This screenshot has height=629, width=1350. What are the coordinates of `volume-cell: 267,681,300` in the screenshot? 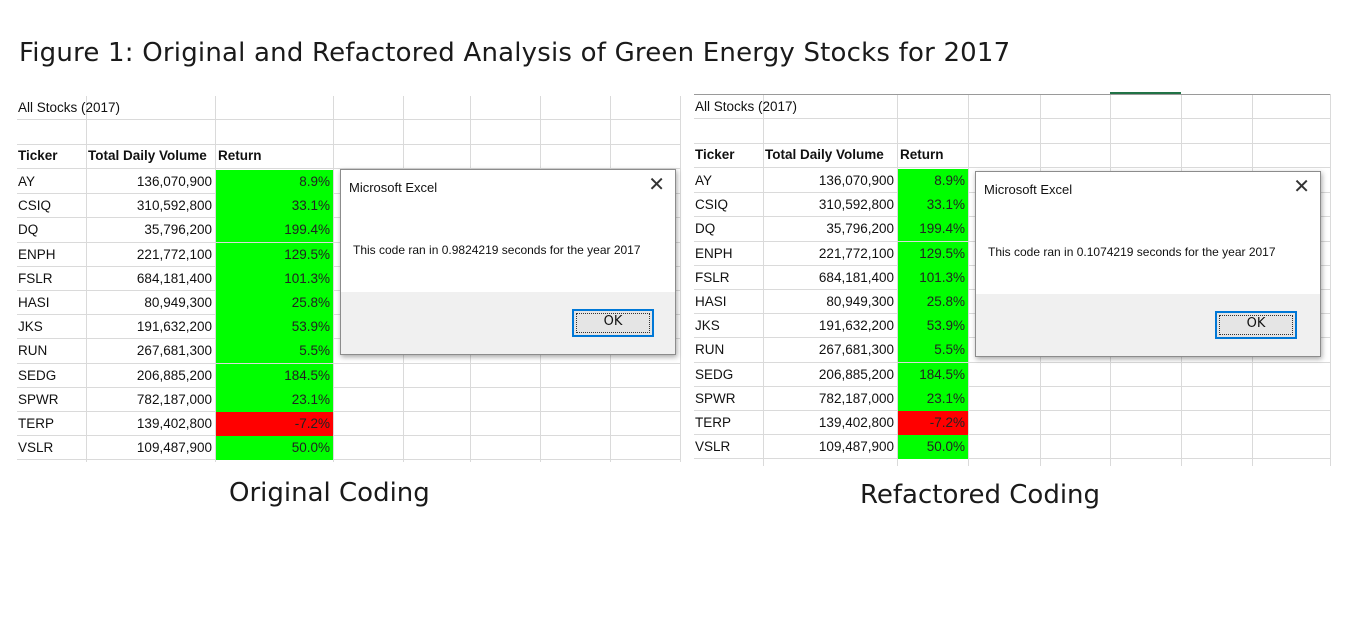 It's located at (856, 349).